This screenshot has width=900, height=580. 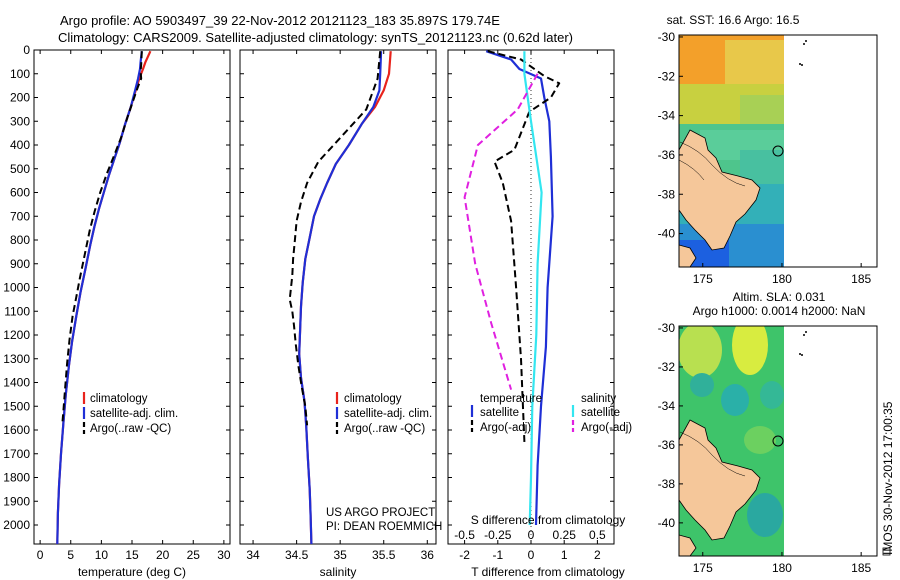 I want to click on y-tick-label: 1900, so click(x=16, y=501).